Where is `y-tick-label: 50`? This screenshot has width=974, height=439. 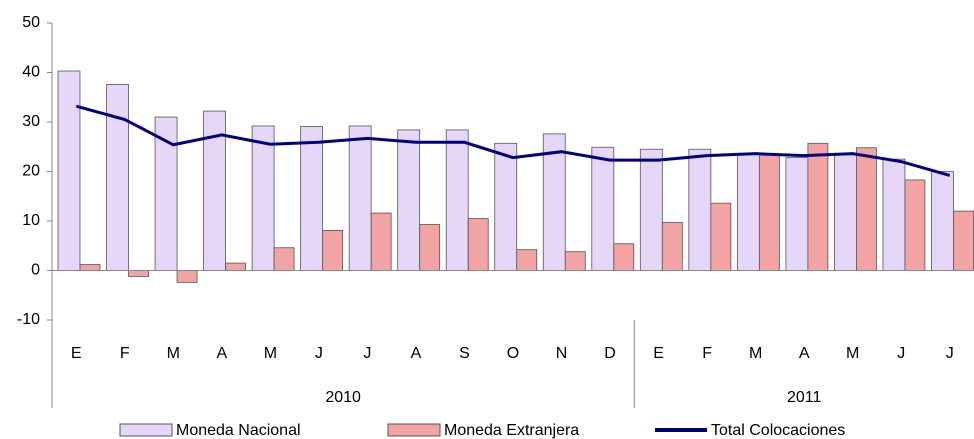 y-tick-label: 50 is located at coordinates (31, 22).